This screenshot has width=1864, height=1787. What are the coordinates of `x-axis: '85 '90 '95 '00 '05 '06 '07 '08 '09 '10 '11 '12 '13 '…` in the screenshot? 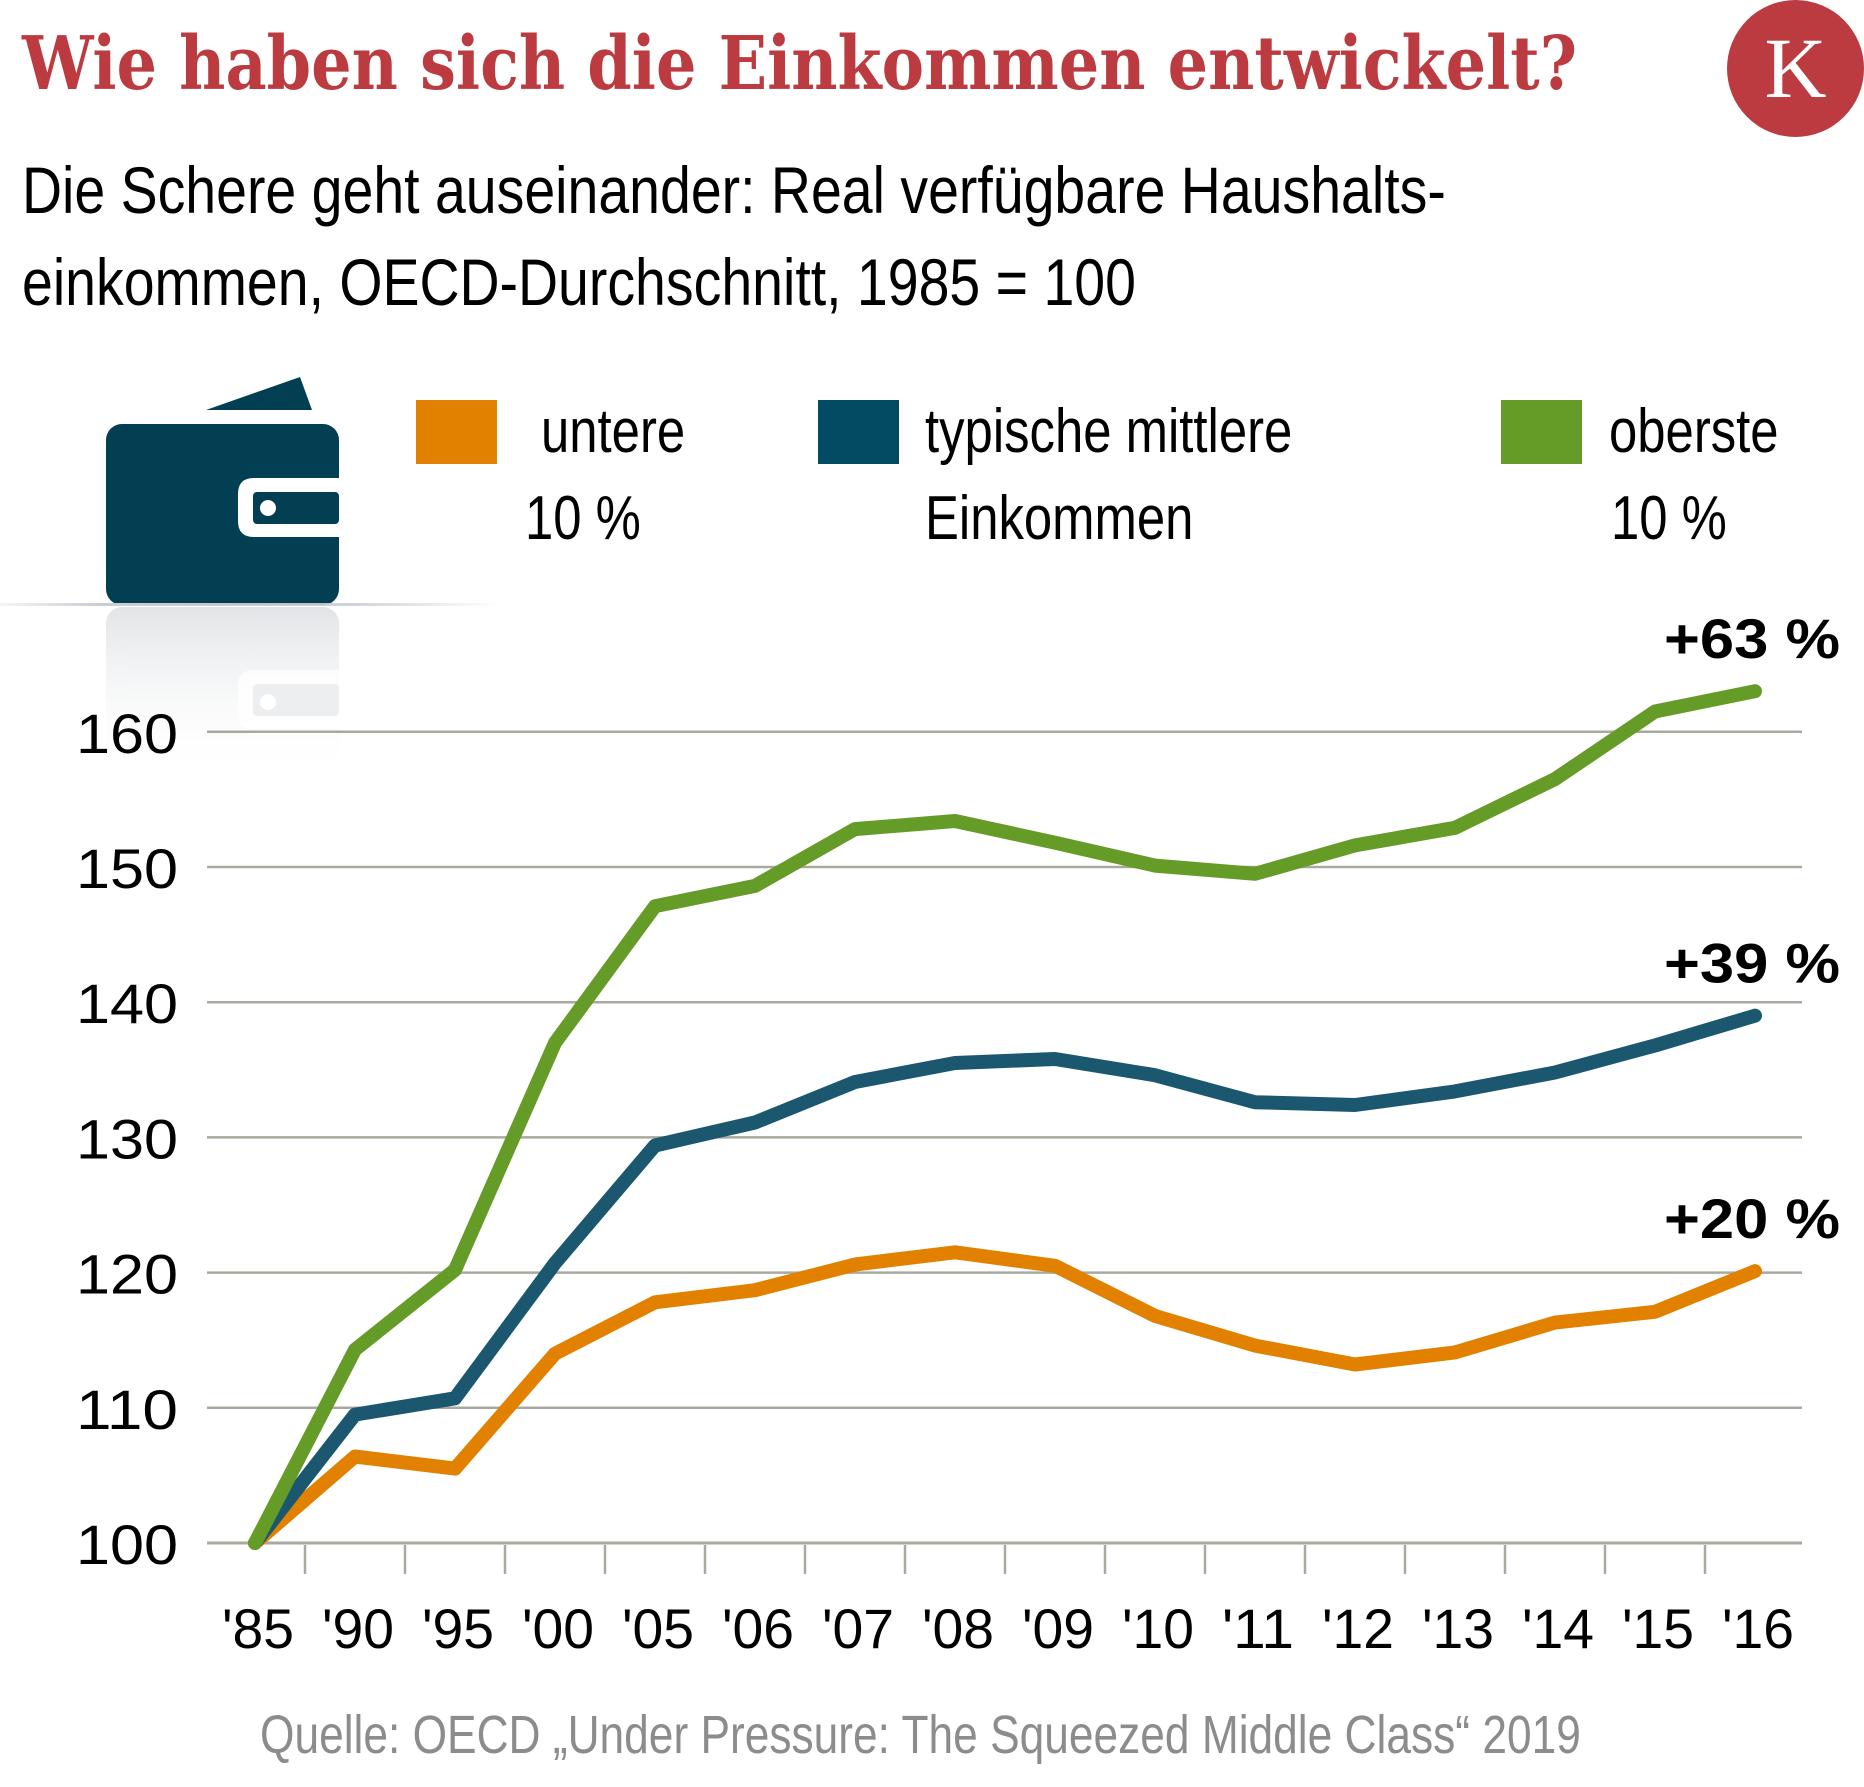 It's located at (1008, 1602).